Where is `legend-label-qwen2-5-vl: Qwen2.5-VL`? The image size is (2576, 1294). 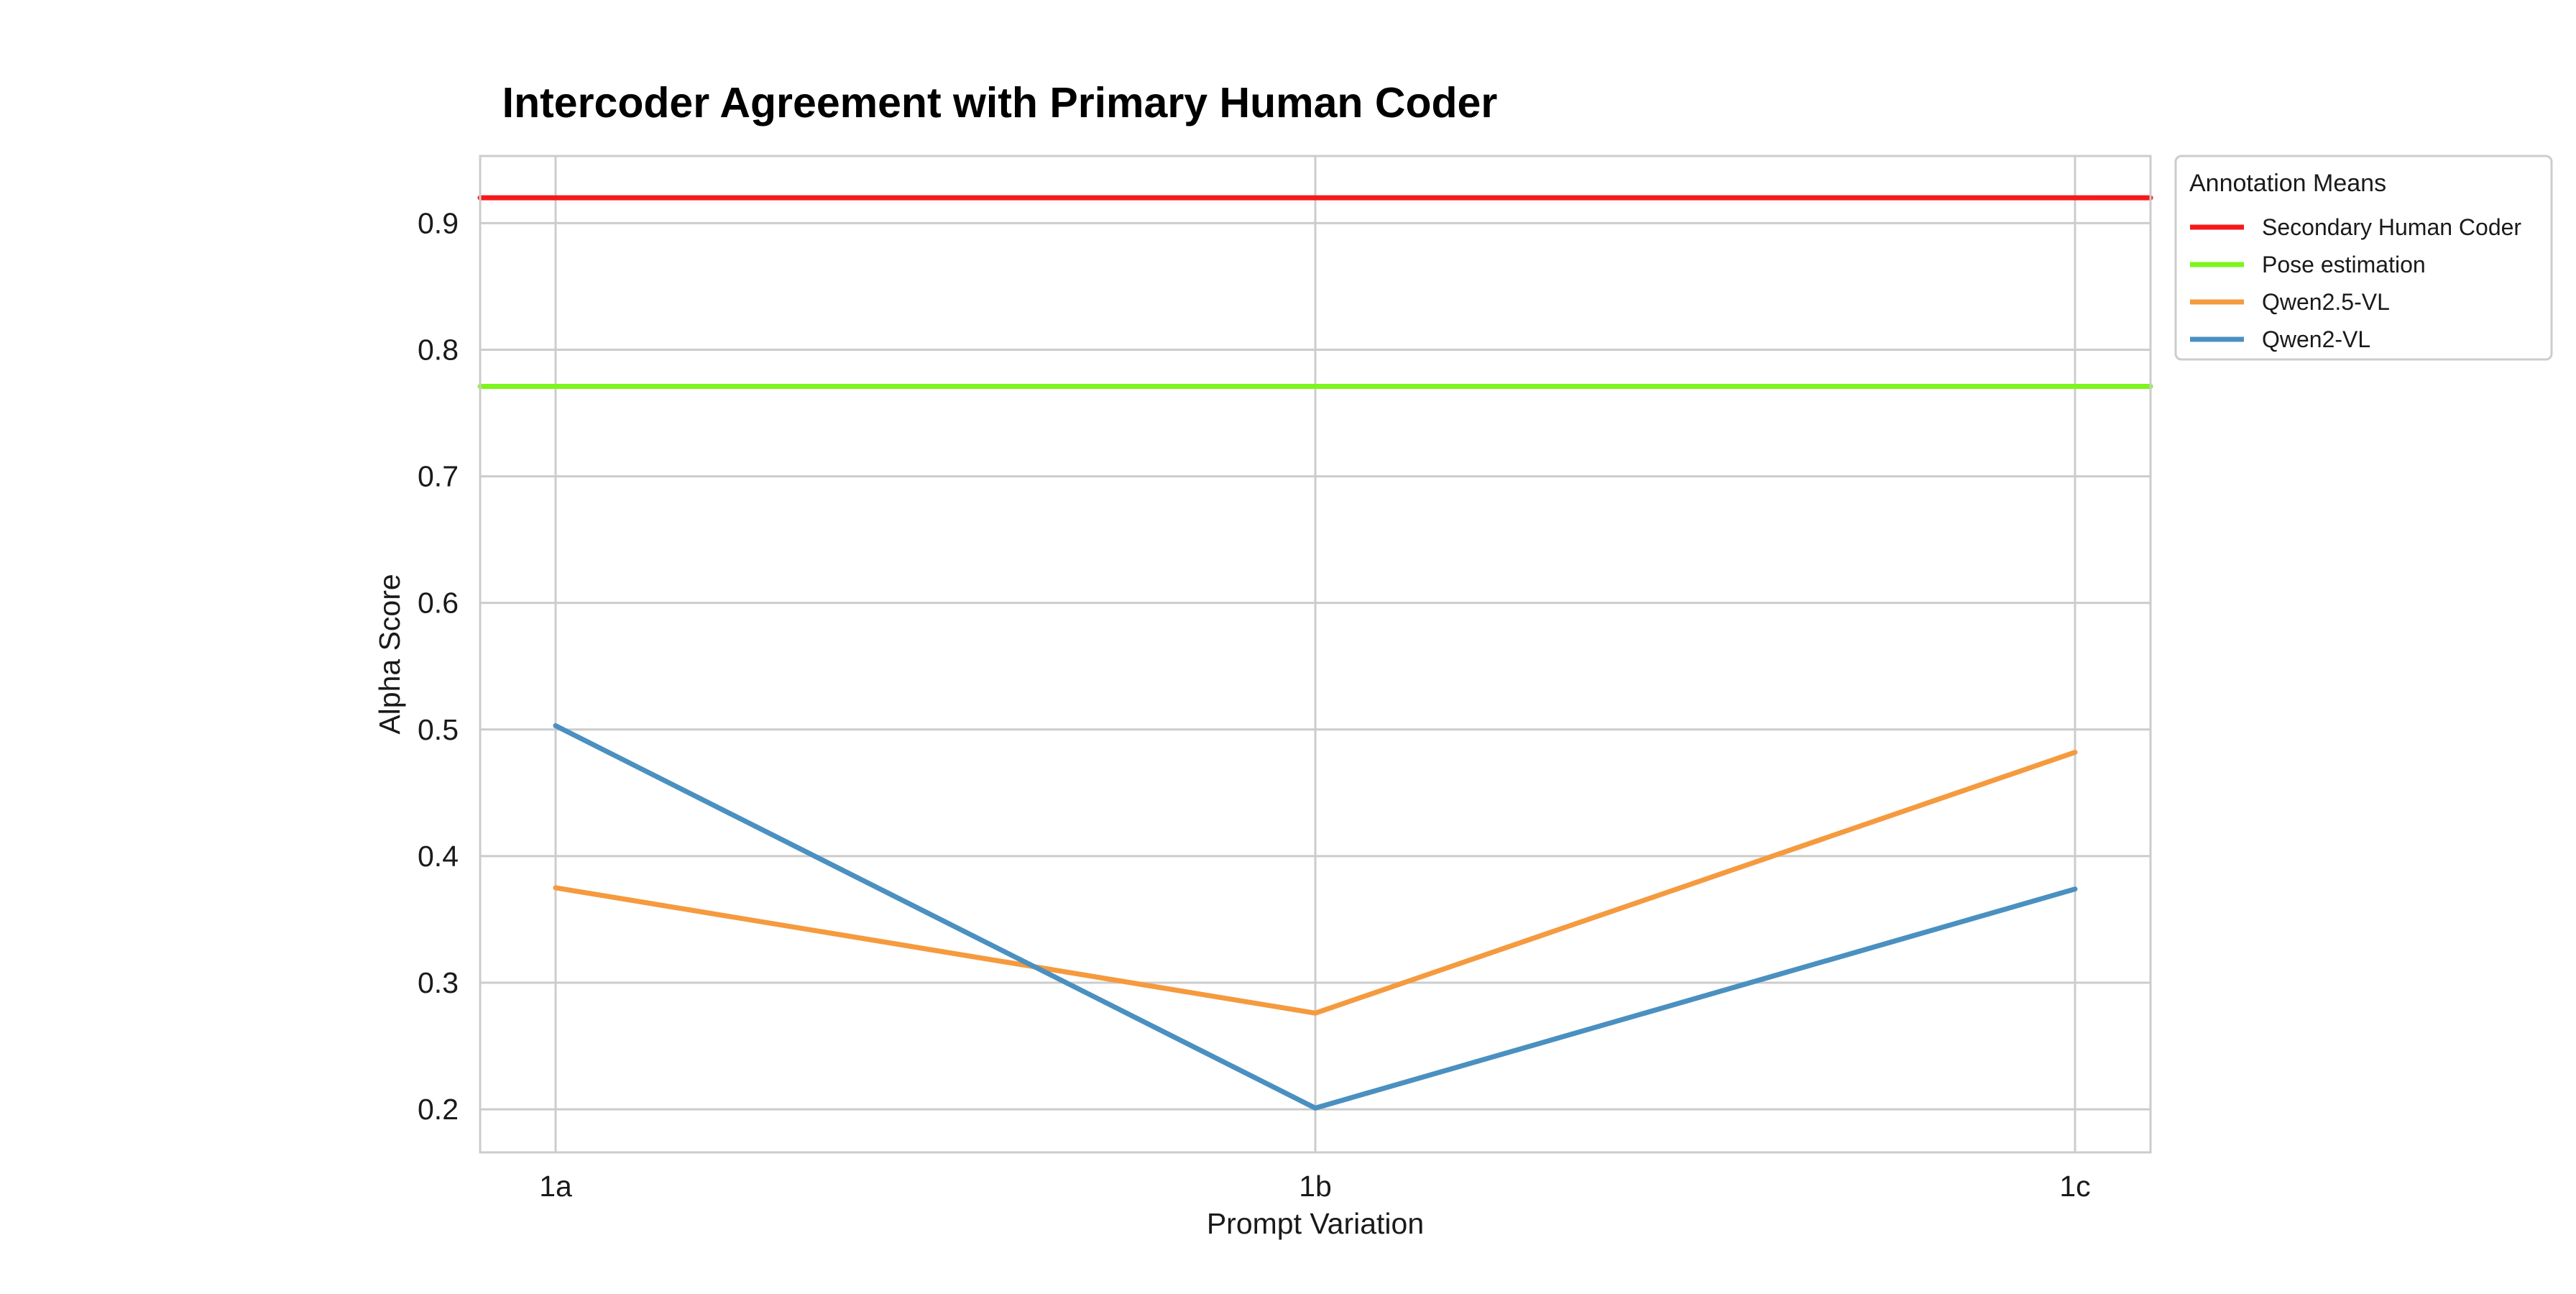
legend-label-qwen2-5-vl: Qwen2.5-VL is located at coordinates (2326, 302).